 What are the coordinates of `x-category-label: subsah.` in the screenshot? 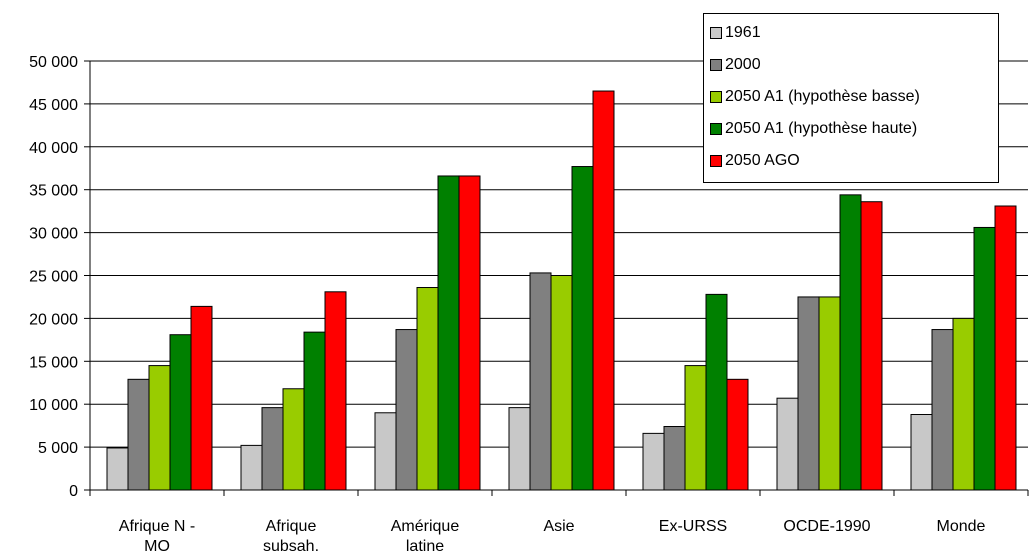 It's located at (291, 545).